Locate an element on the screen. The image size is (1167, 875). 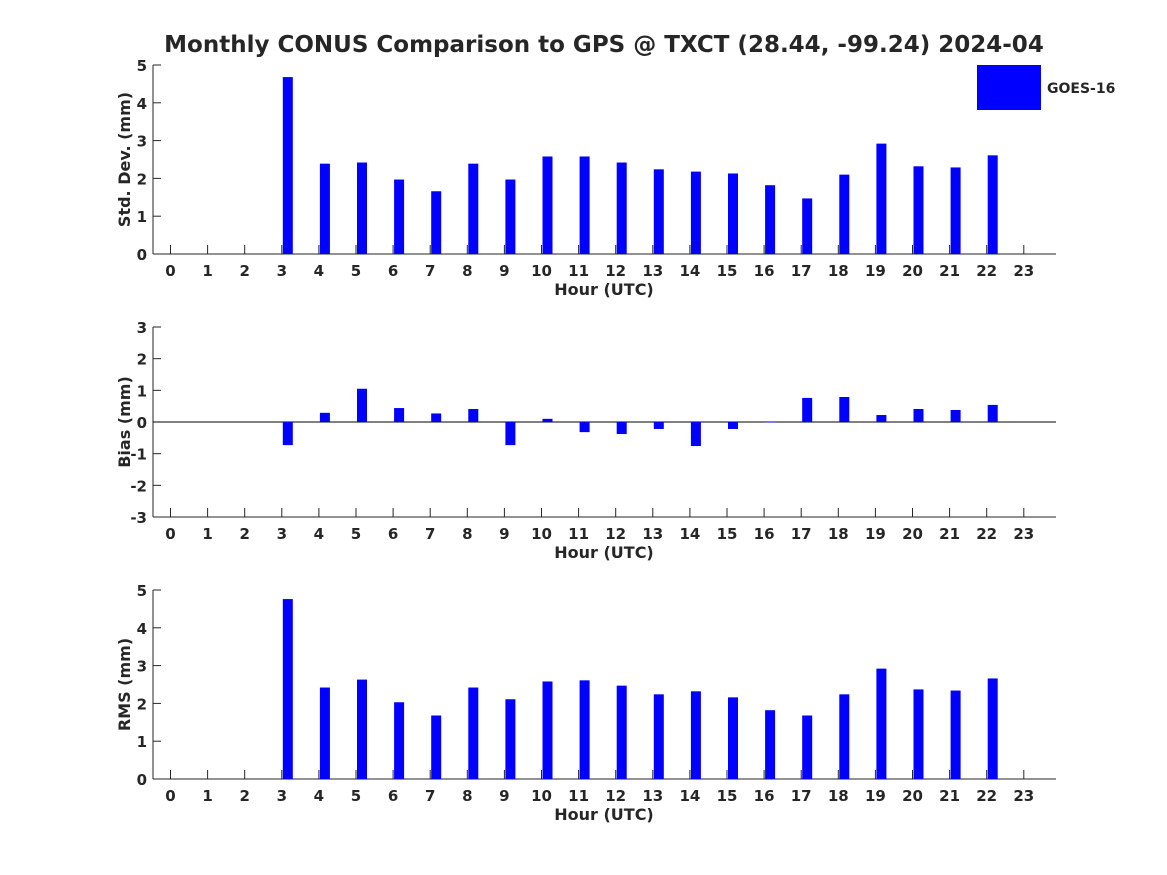
x-tick-label: 8 is located at coordinates (467, 796).